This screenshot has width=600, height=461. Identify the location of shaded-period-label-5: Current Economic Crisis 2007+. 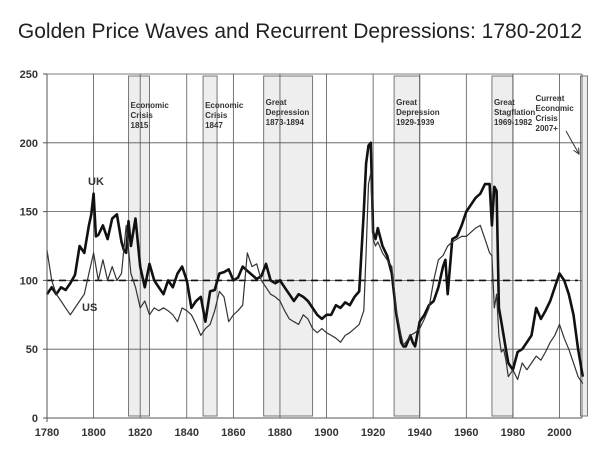
(555, 113).